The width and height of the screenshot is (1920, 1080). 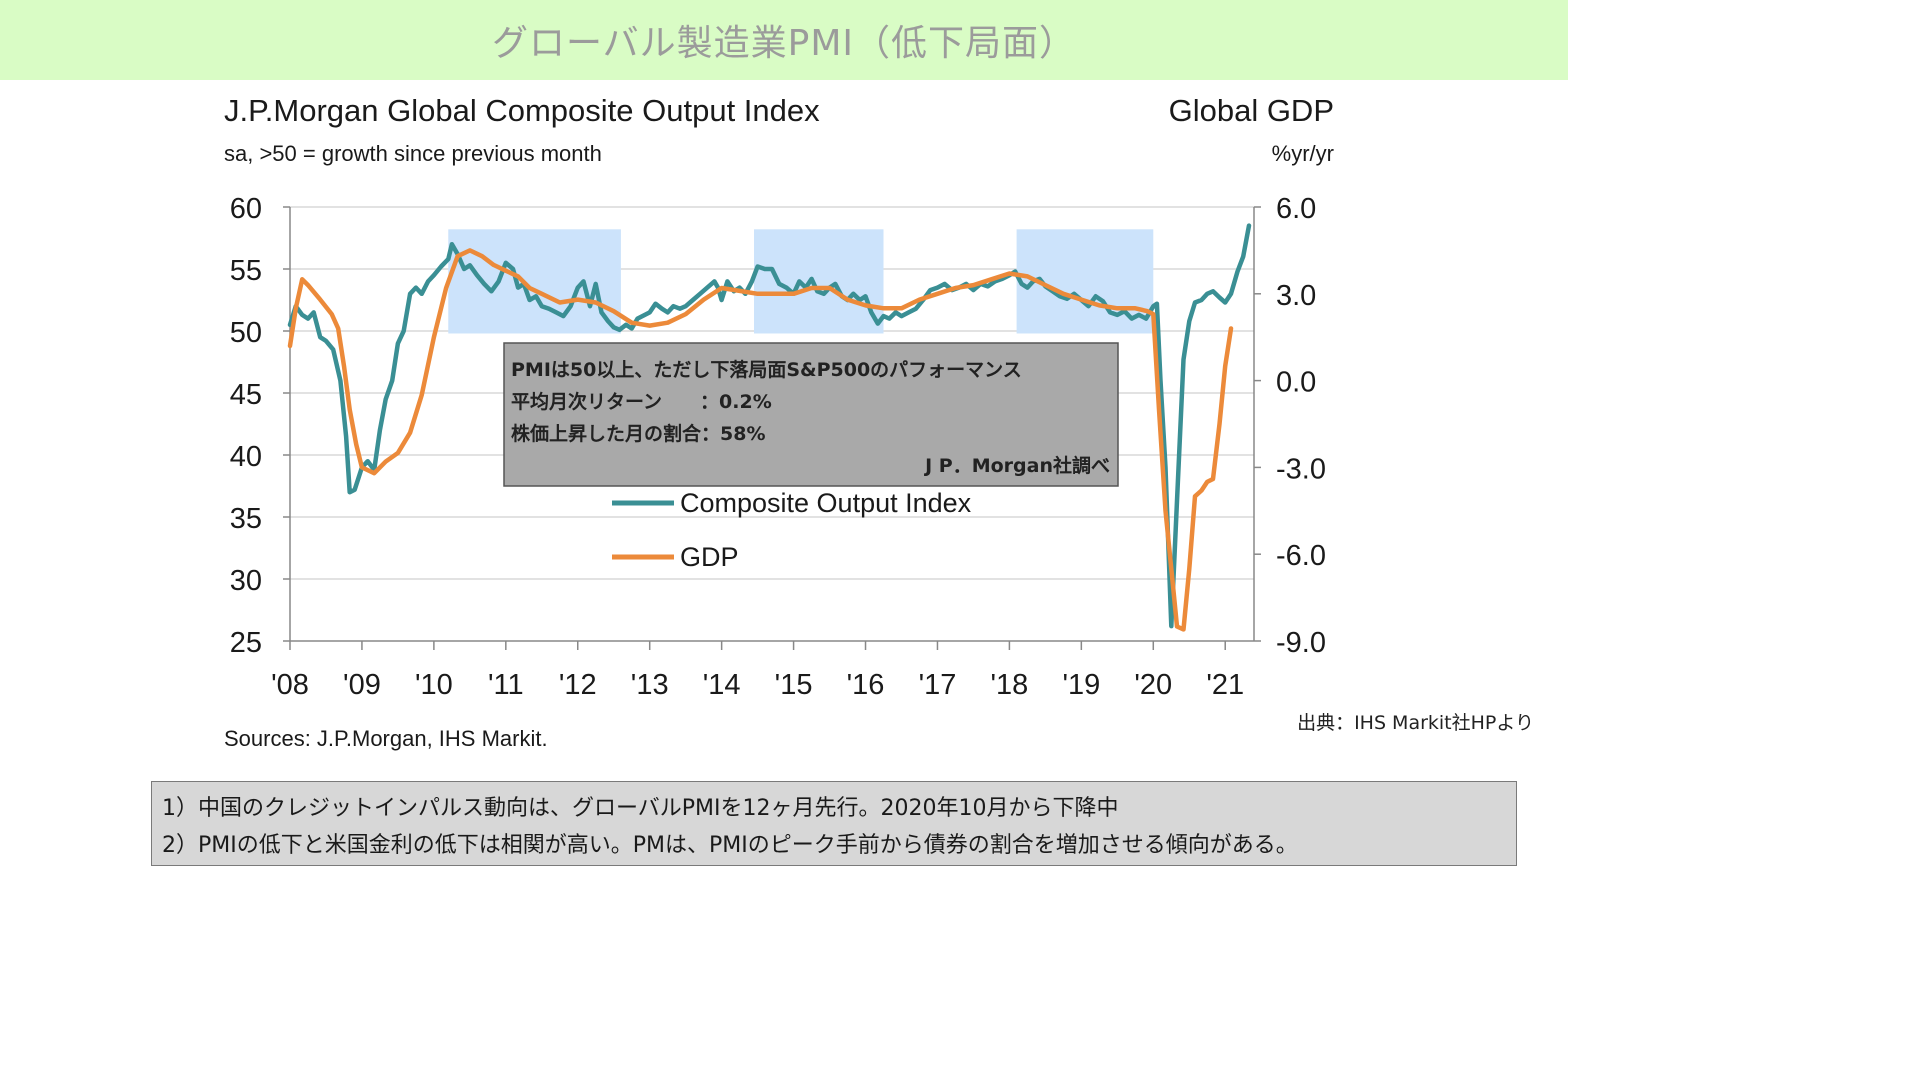 What do you see at coordinates (1301, 643) in the screenshot?
I see `y-right-tick-label: -9.0` at bounding box center [1301, 643].